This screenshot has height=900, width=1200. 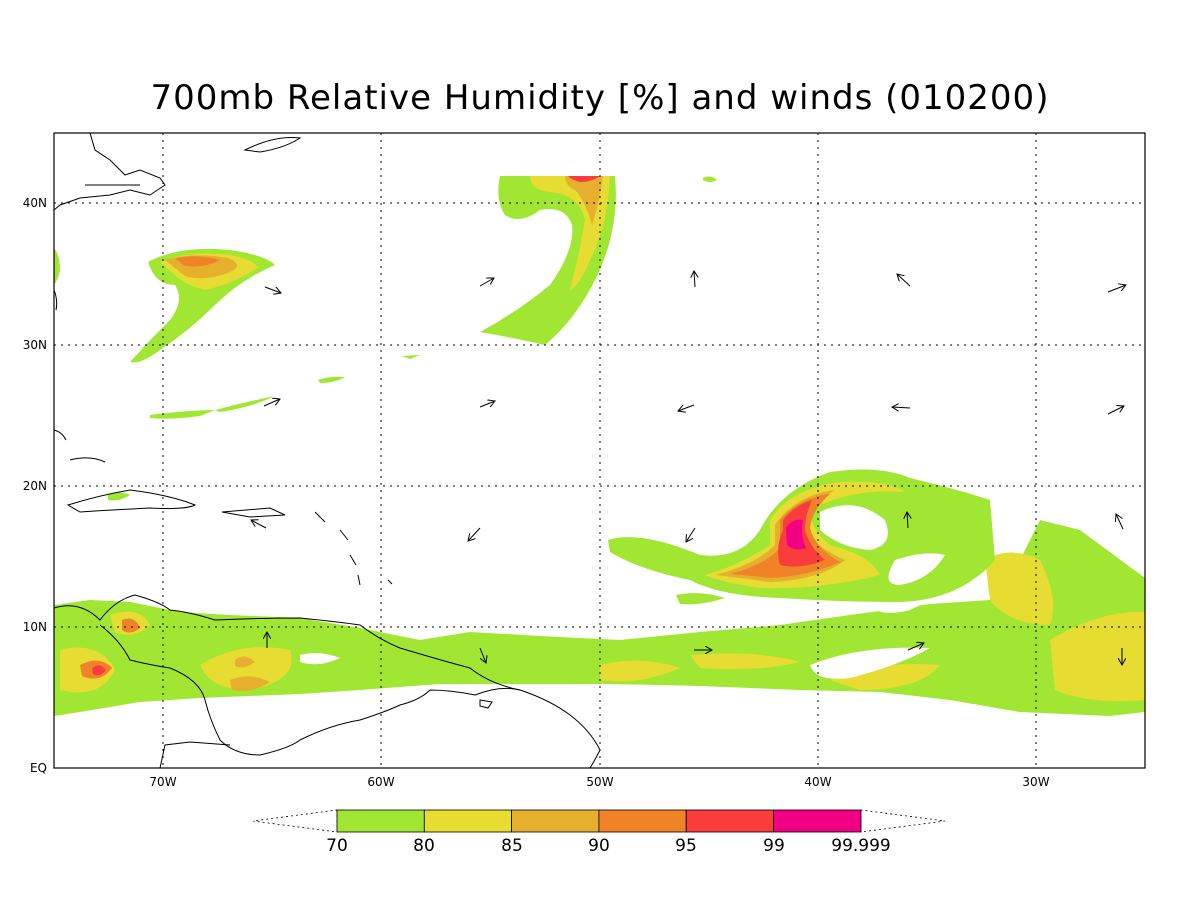 What do you see at coordinates (162, 782) in the screenshot?
I see `lon-label: 70W` at bounding box center [162, 782].